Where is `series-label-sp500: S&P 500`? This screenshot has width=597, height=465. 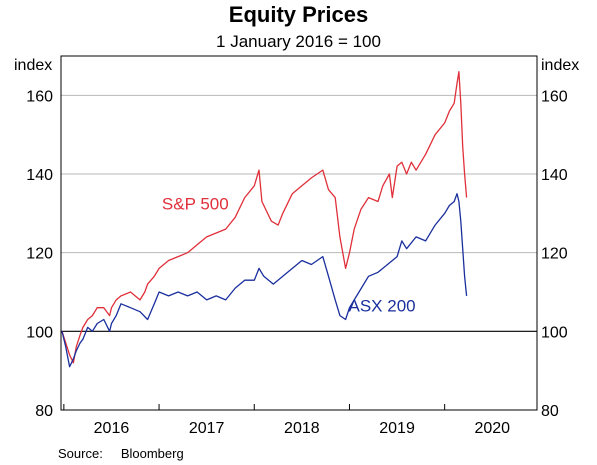
series-label-sp500: S&P 500 is located at coordinates (195, 203).